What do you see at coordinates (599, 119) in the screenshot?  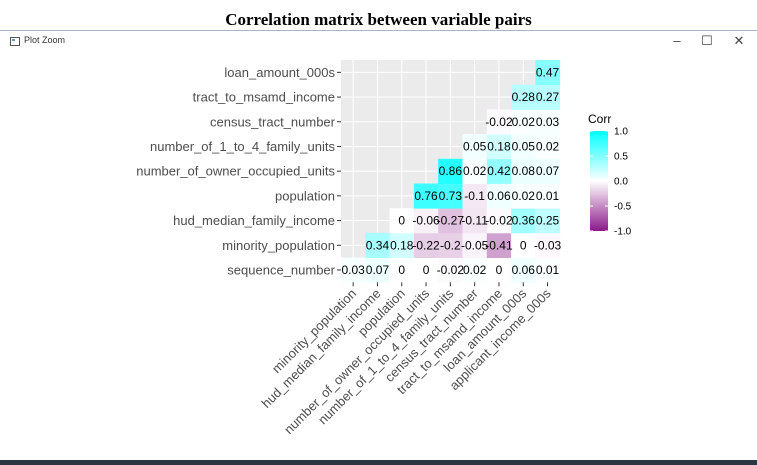 I see `legend-title: Corr` at bounding box center [599, 119].